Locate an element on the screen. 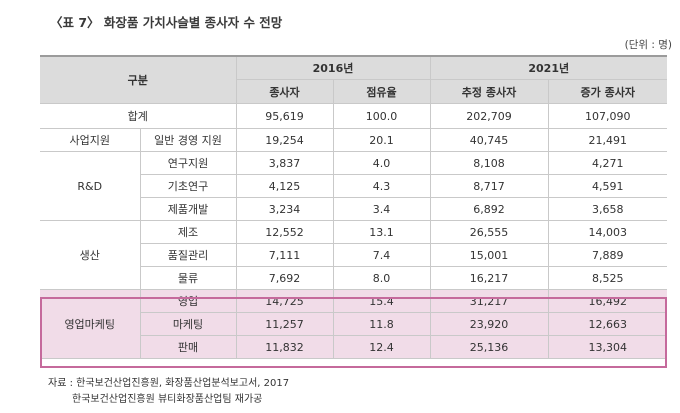  row-label: 판매 is located at coordinates (188, 347).